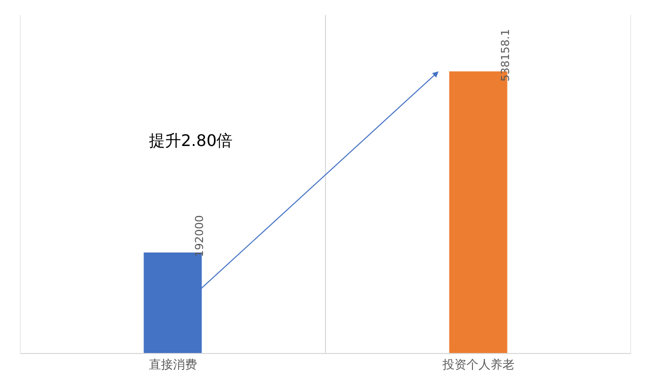 The width and height of the screenshot is (651, 391). I want to click on annotation: 提升2.80倍, so click(191, 140).